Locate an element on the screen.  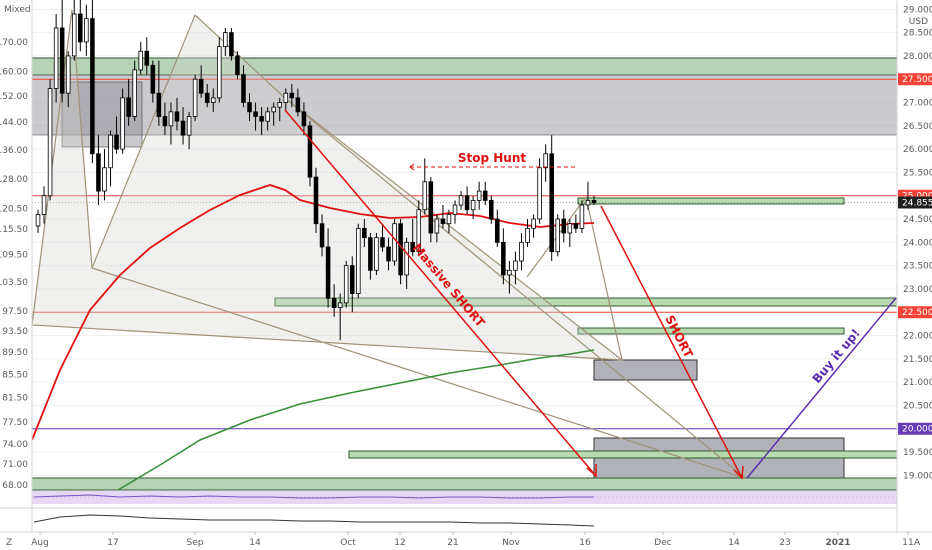
x-axis-ticks: Aug 17 Sep 14 Oct 12 21 Nov 16 Dec 14 23 2021 11 is located at coordinates (472, 540).